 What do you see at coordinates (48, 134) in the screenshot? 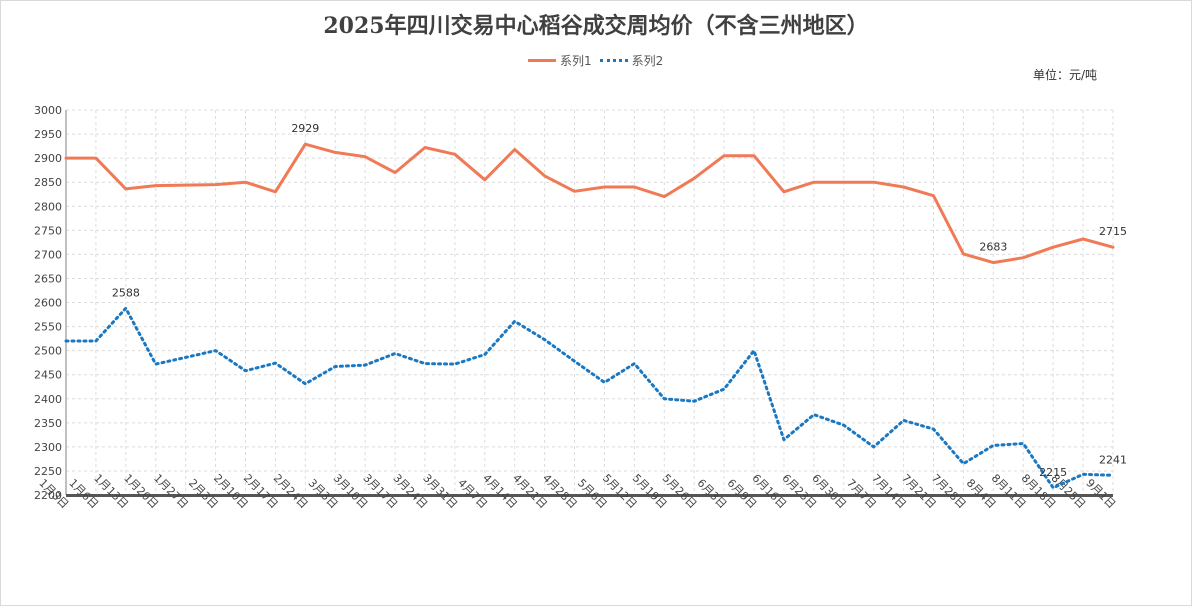
I see `y-tick-label: 2950` at bounding box center [48, 134].